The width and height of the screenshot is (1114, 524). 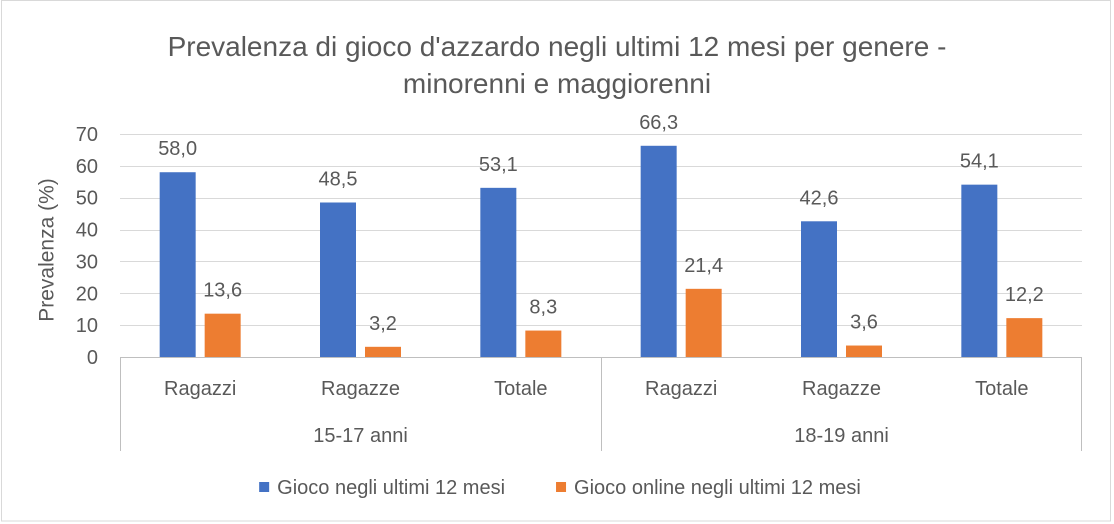 What do you see at coordinates (87, 326) in the screenshot?
I see `y-tick-label: 10` at bounding box center [87, 326].